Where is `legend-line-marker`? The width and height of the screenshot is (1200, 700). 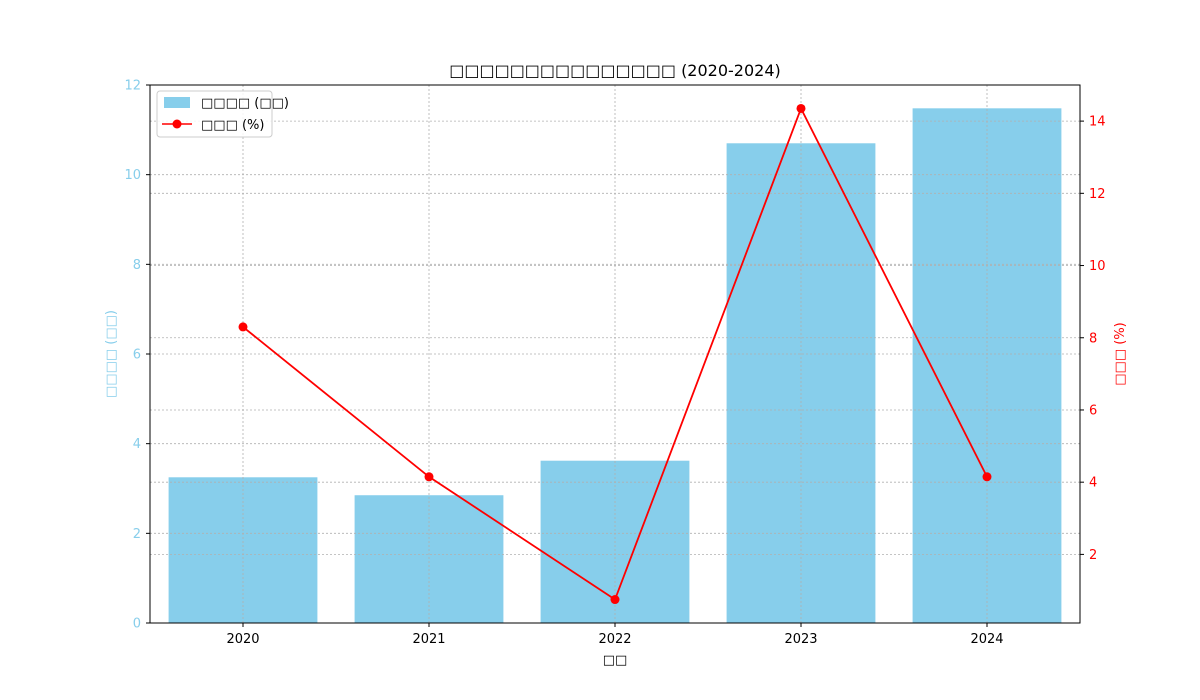
legend-line-marker is located at coordinates (177, 124).